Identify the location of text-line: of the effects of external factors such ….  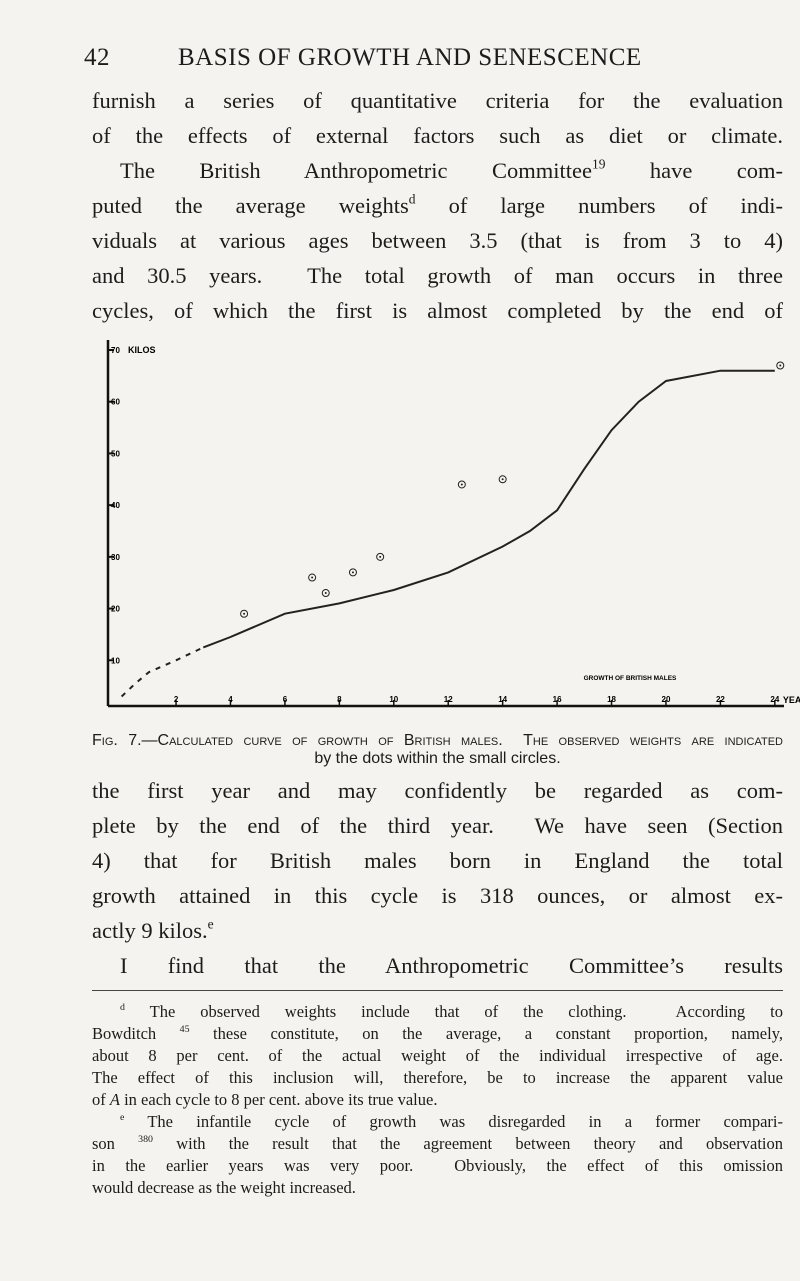
(437, 138).